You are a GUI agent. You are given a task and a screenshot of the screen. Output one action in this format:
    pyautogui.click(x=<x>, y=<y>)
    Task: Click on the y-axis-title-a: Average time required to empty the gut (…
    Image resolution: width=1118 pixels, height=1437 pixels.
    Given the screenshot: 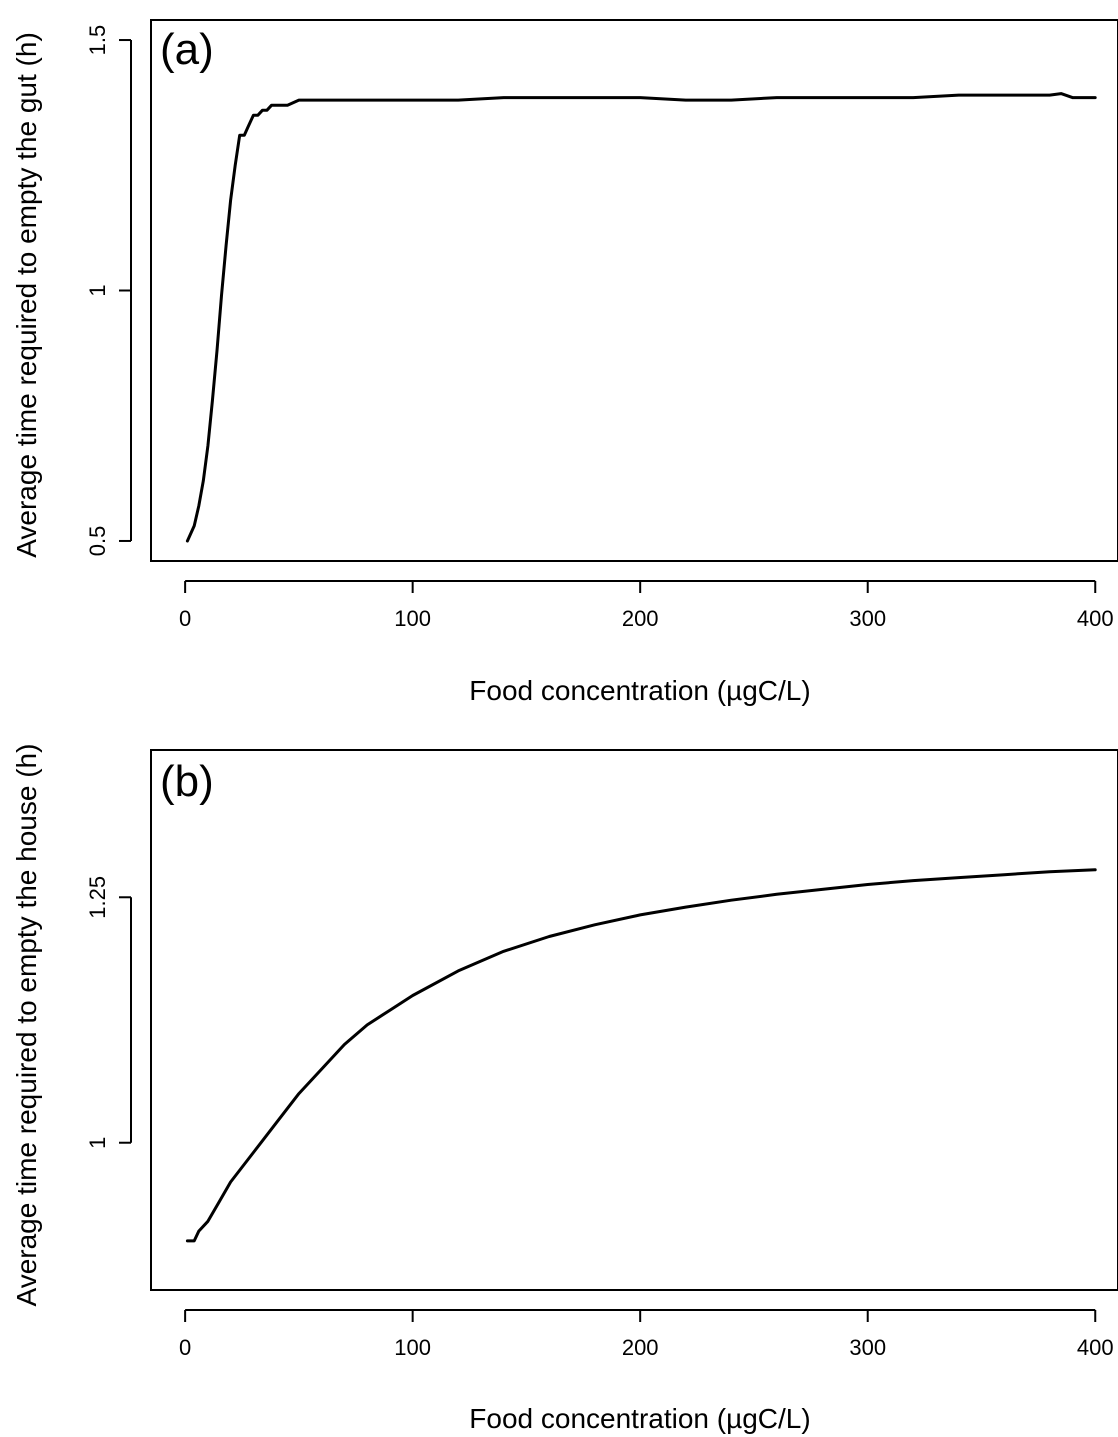 What is the action you would take?
    pyautogui.click(x=26, y=295)
    